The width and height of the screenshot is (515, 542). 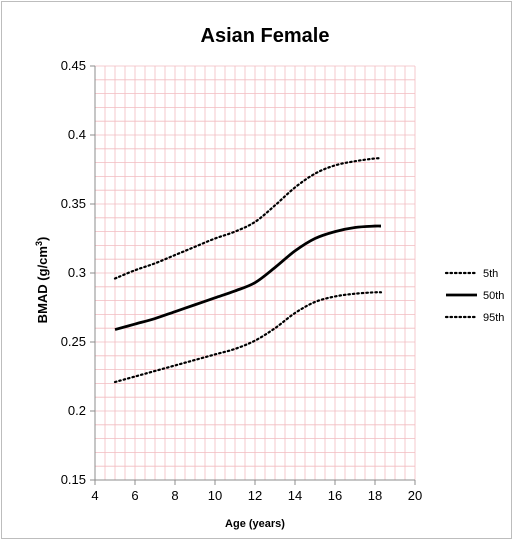 I want to click on x-tick-label: 8, so click(x=174, y=495).